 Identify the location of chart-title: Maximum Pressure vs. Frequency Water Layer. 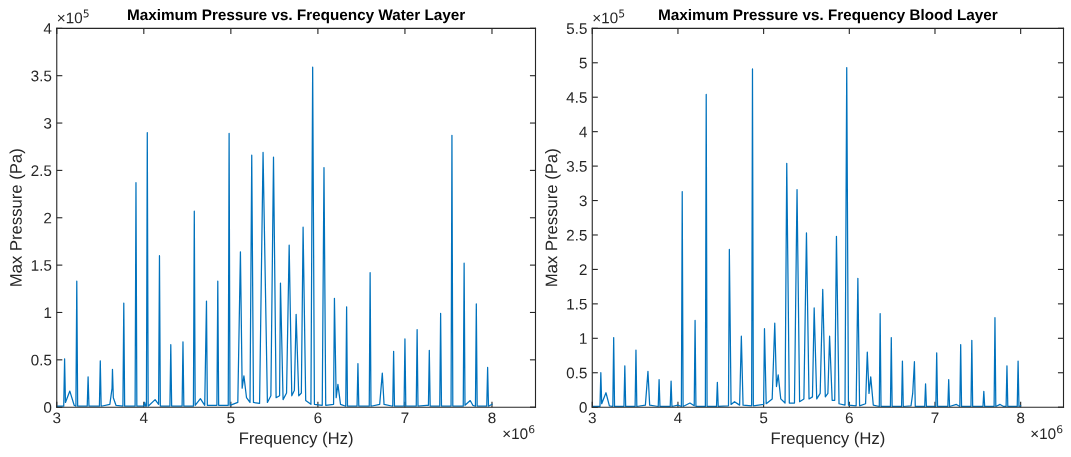
(297, 16).